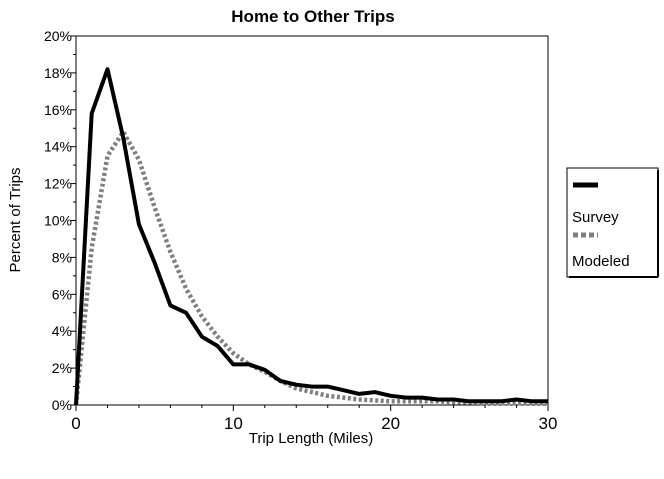  I want to click on y-tick-label: 16%, so click(58, 110).